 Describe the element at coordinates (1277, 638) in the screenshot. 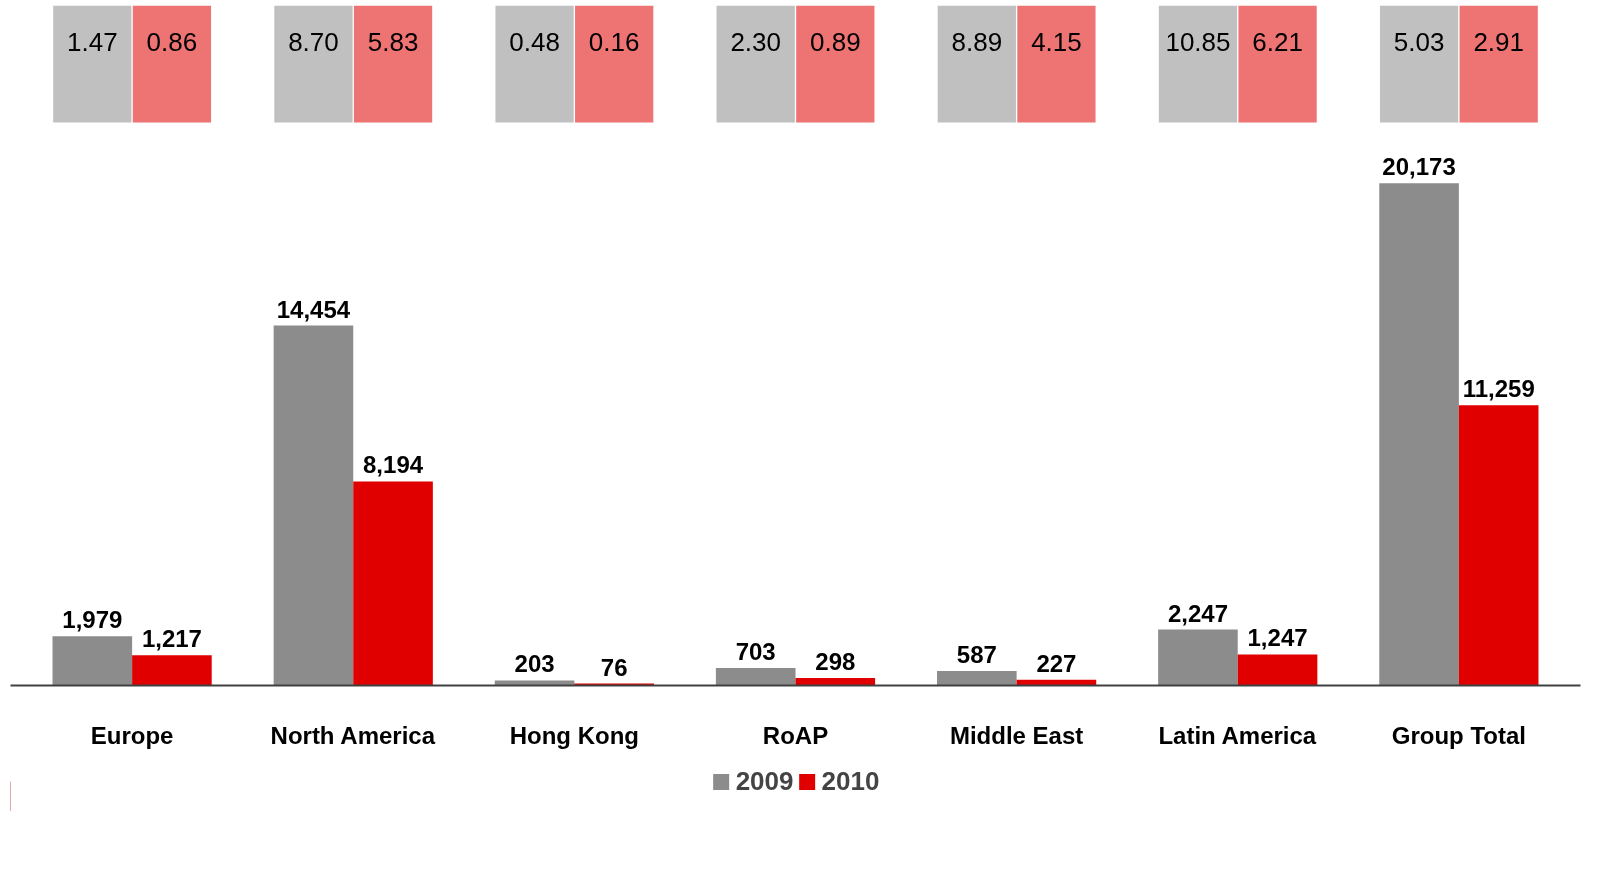

I see `data-label: 1,247` at that location.